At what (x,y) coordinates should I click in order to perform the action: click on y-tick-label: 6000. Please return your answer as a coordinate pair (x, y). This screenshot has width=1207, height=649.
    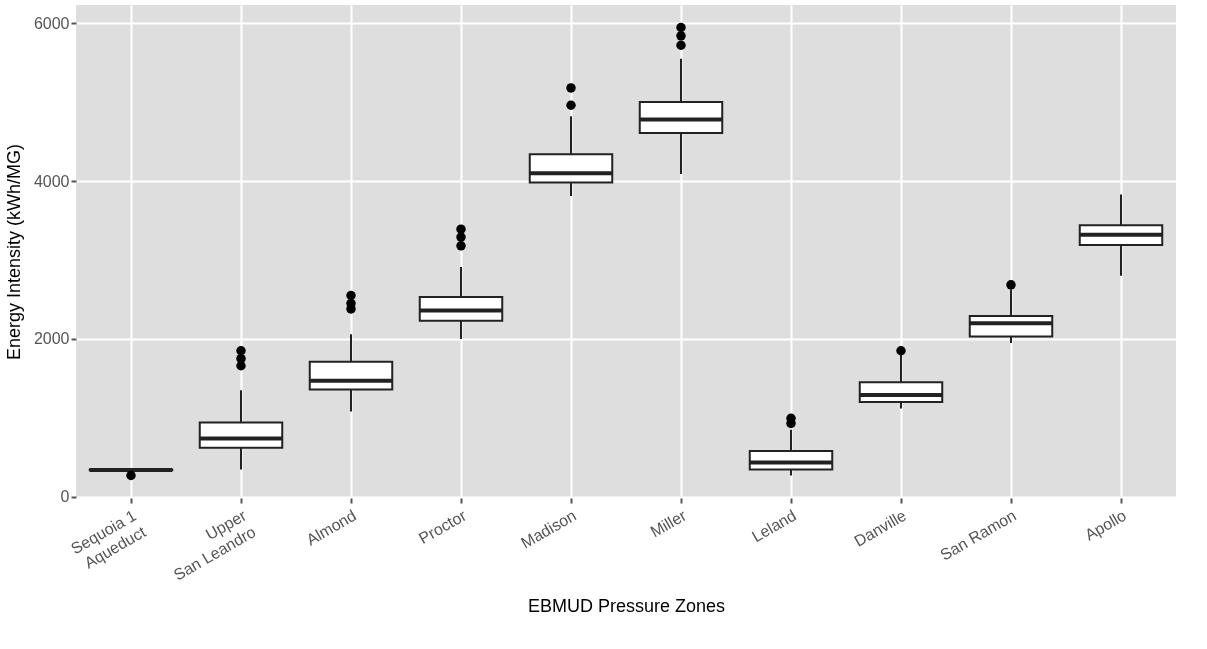
    Looking at the image, I should click on (51, 23).